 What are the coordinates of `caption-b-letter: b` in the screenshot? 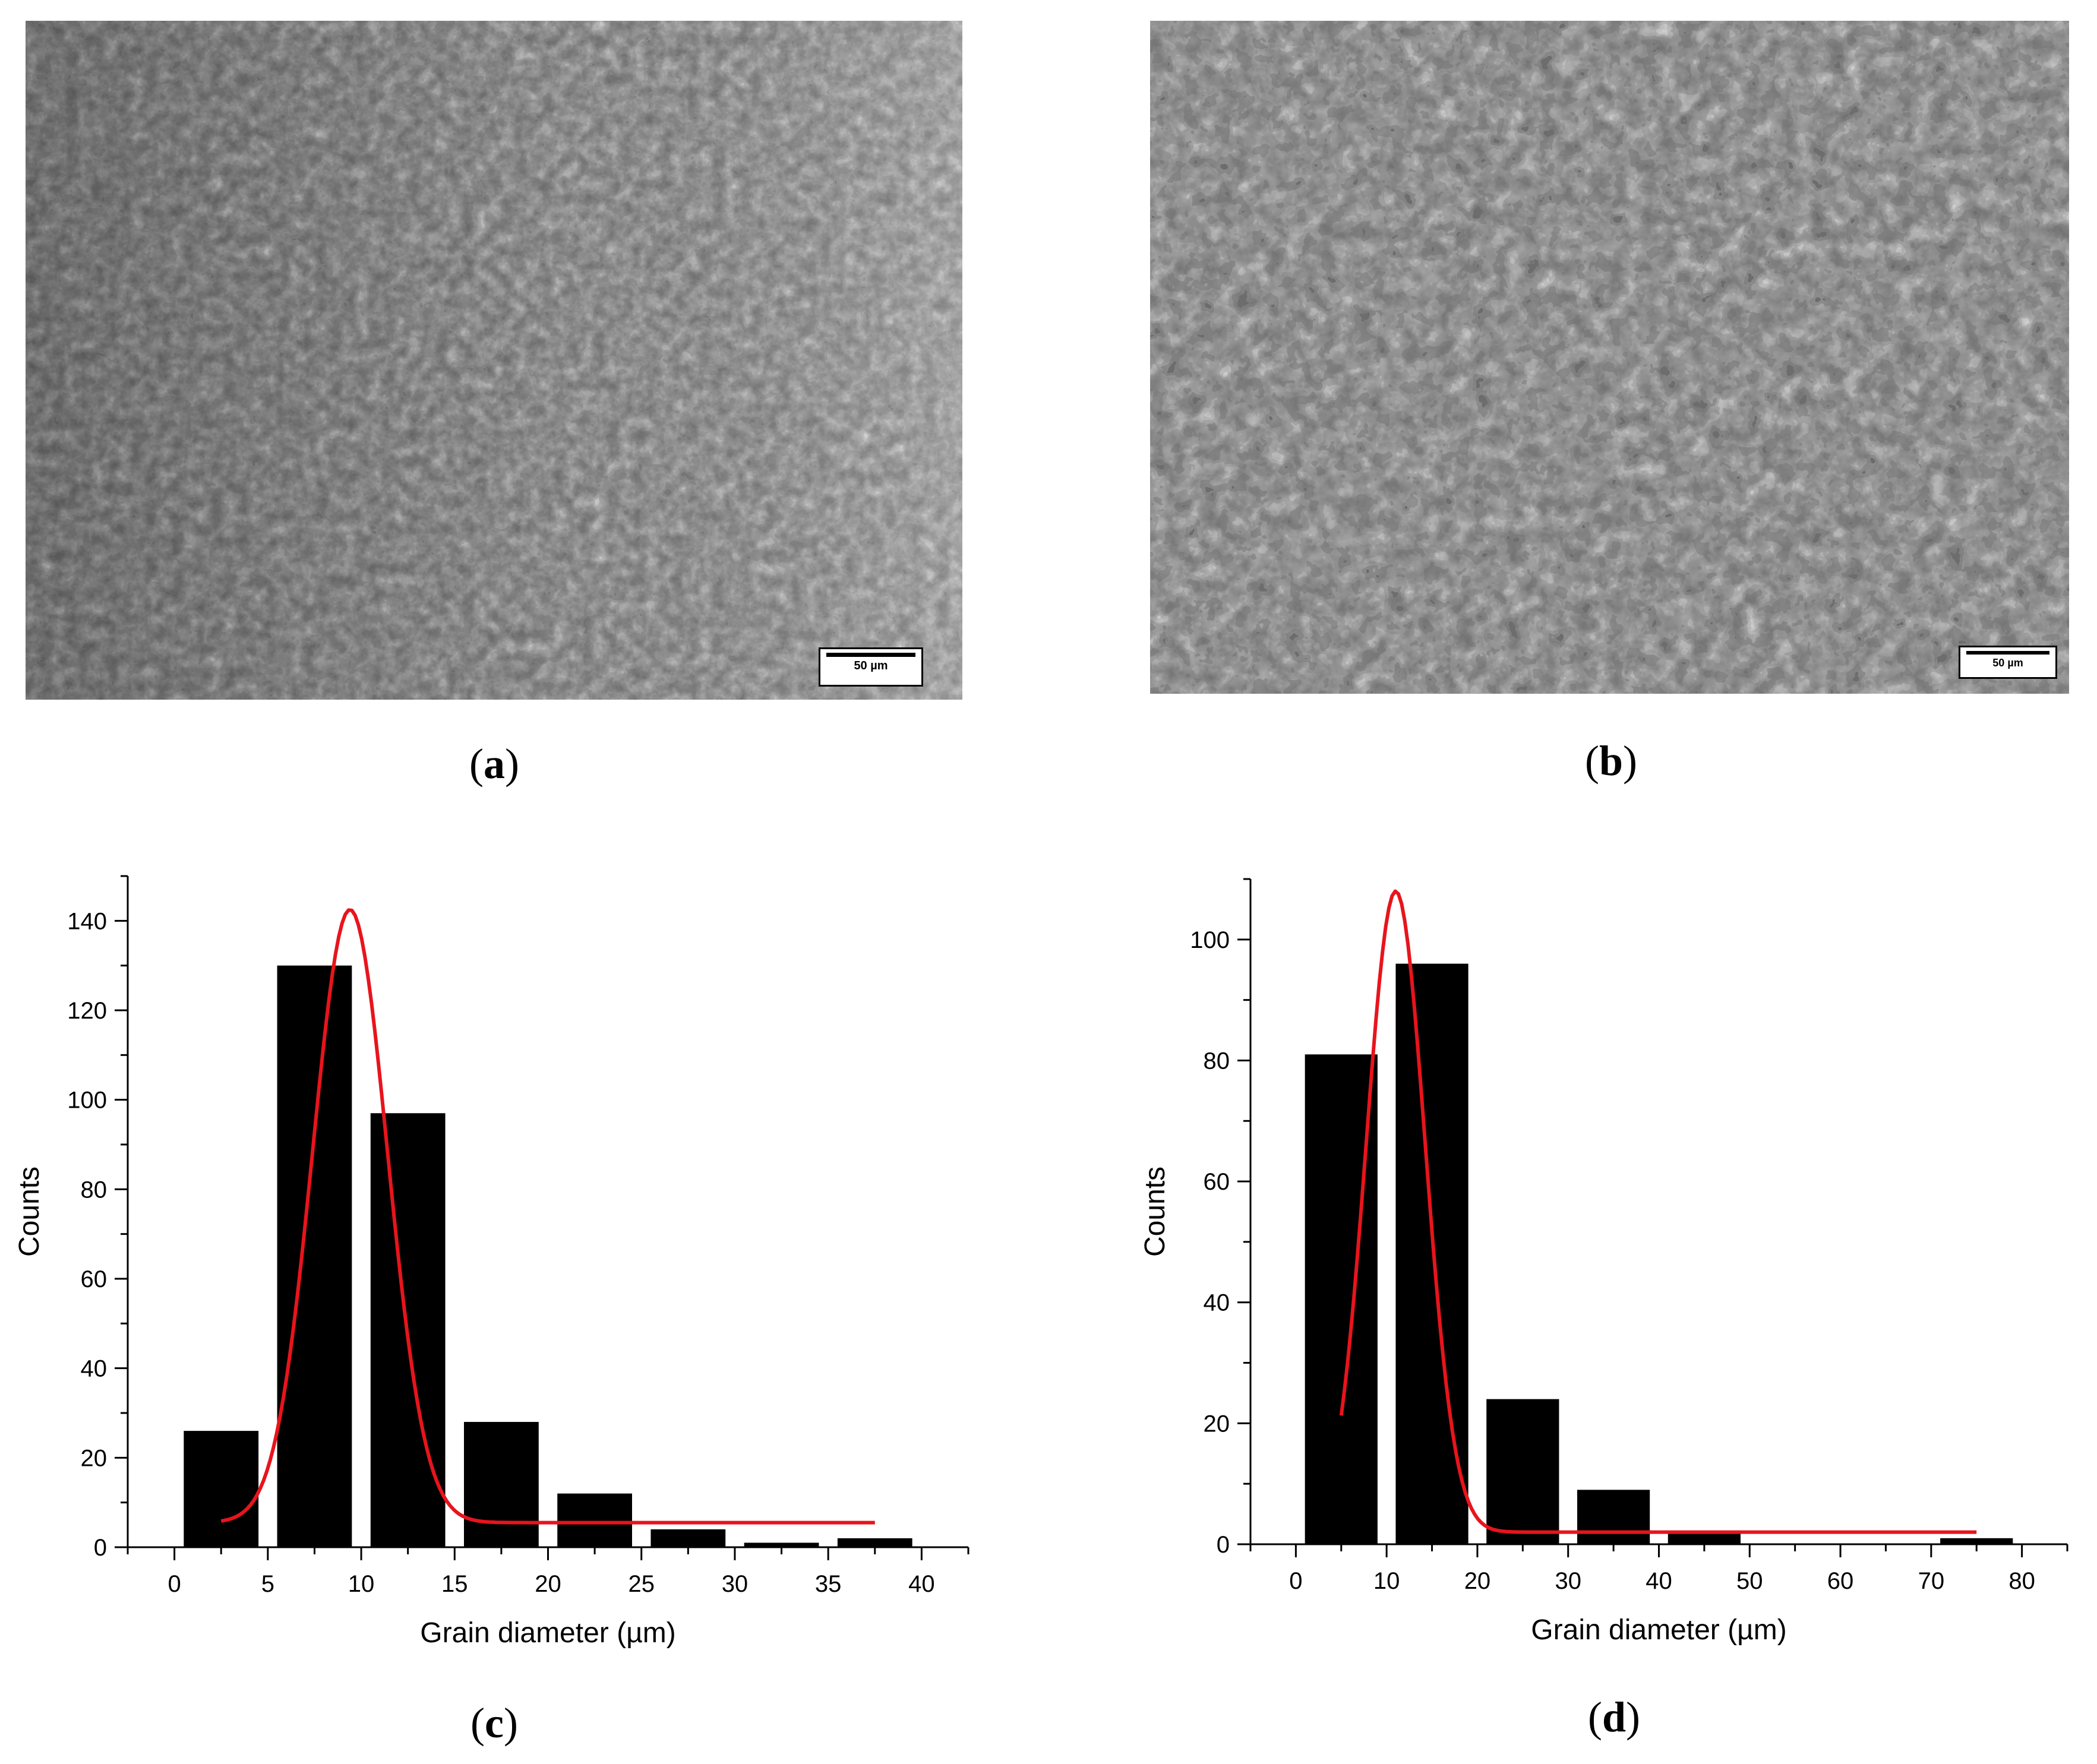 It's located at (1611, 761).